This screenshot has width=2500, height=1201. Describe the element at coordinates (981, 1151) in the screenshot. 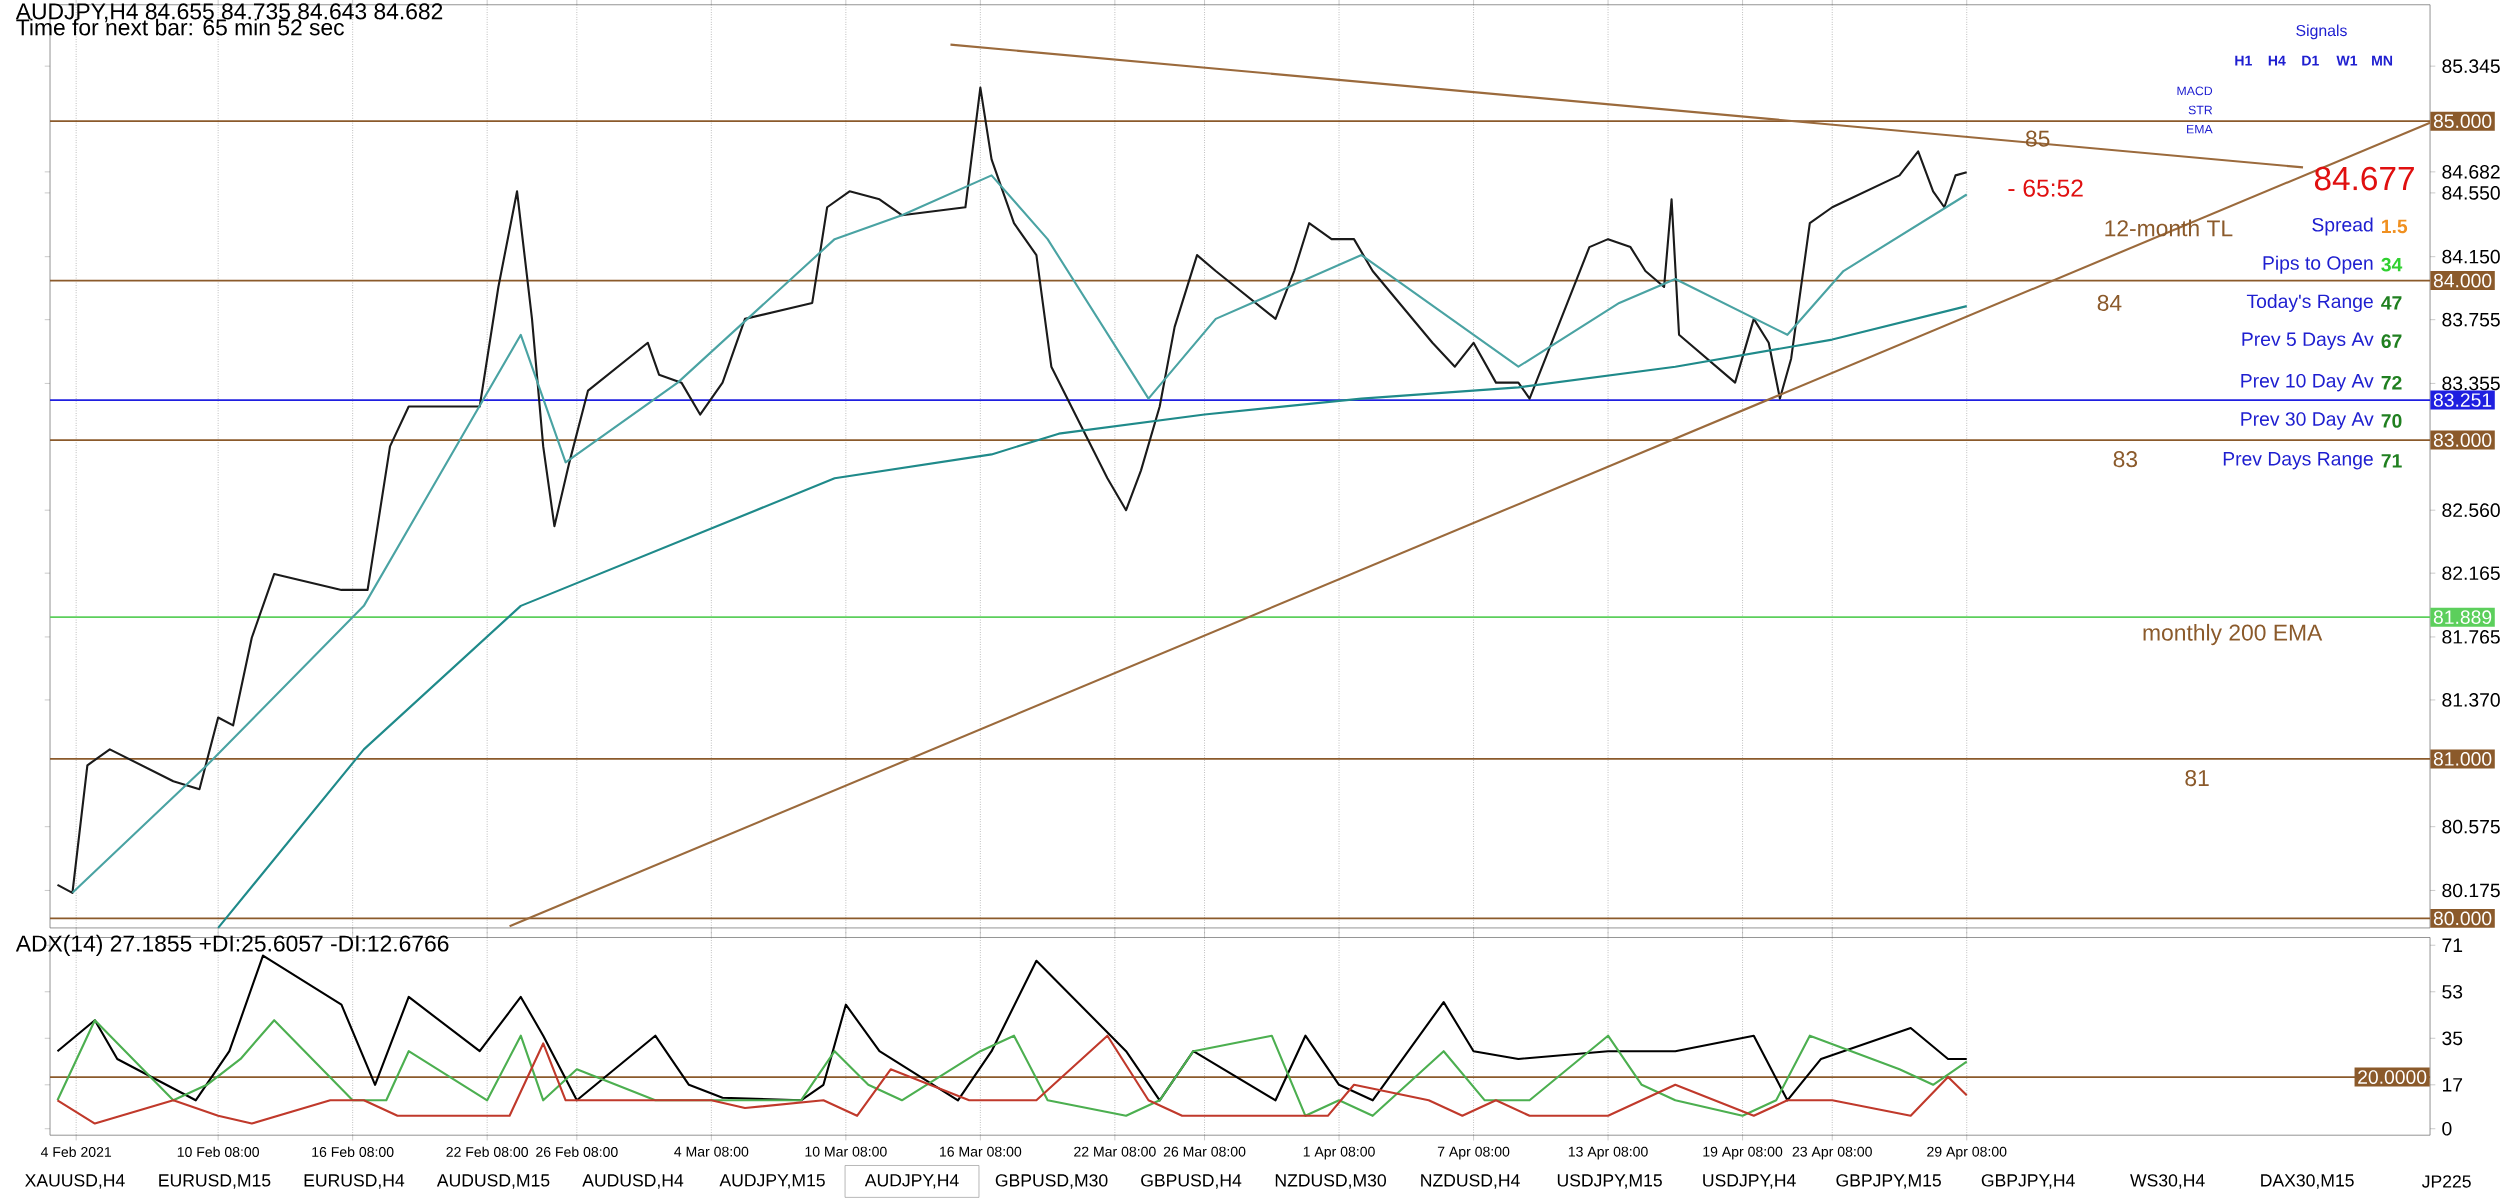

I see `x-tick-label: 16 Mar 08:00` at that location.